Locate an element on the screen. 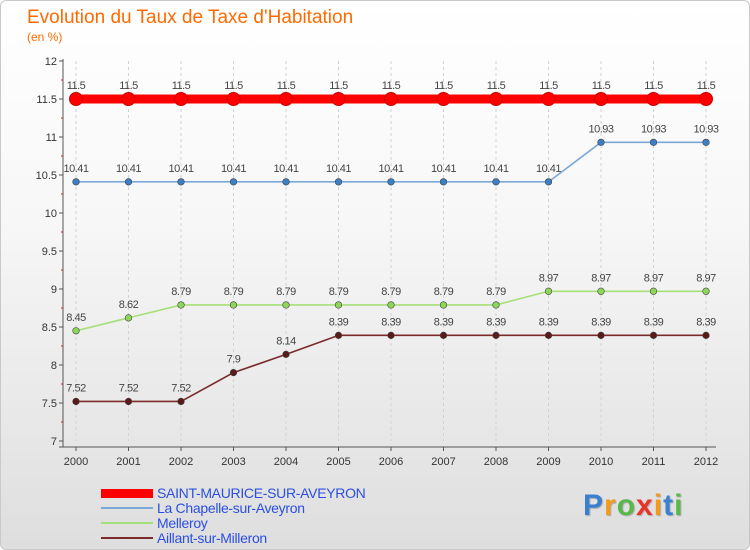  logo-letter: P is located at coordinates (594, 505).